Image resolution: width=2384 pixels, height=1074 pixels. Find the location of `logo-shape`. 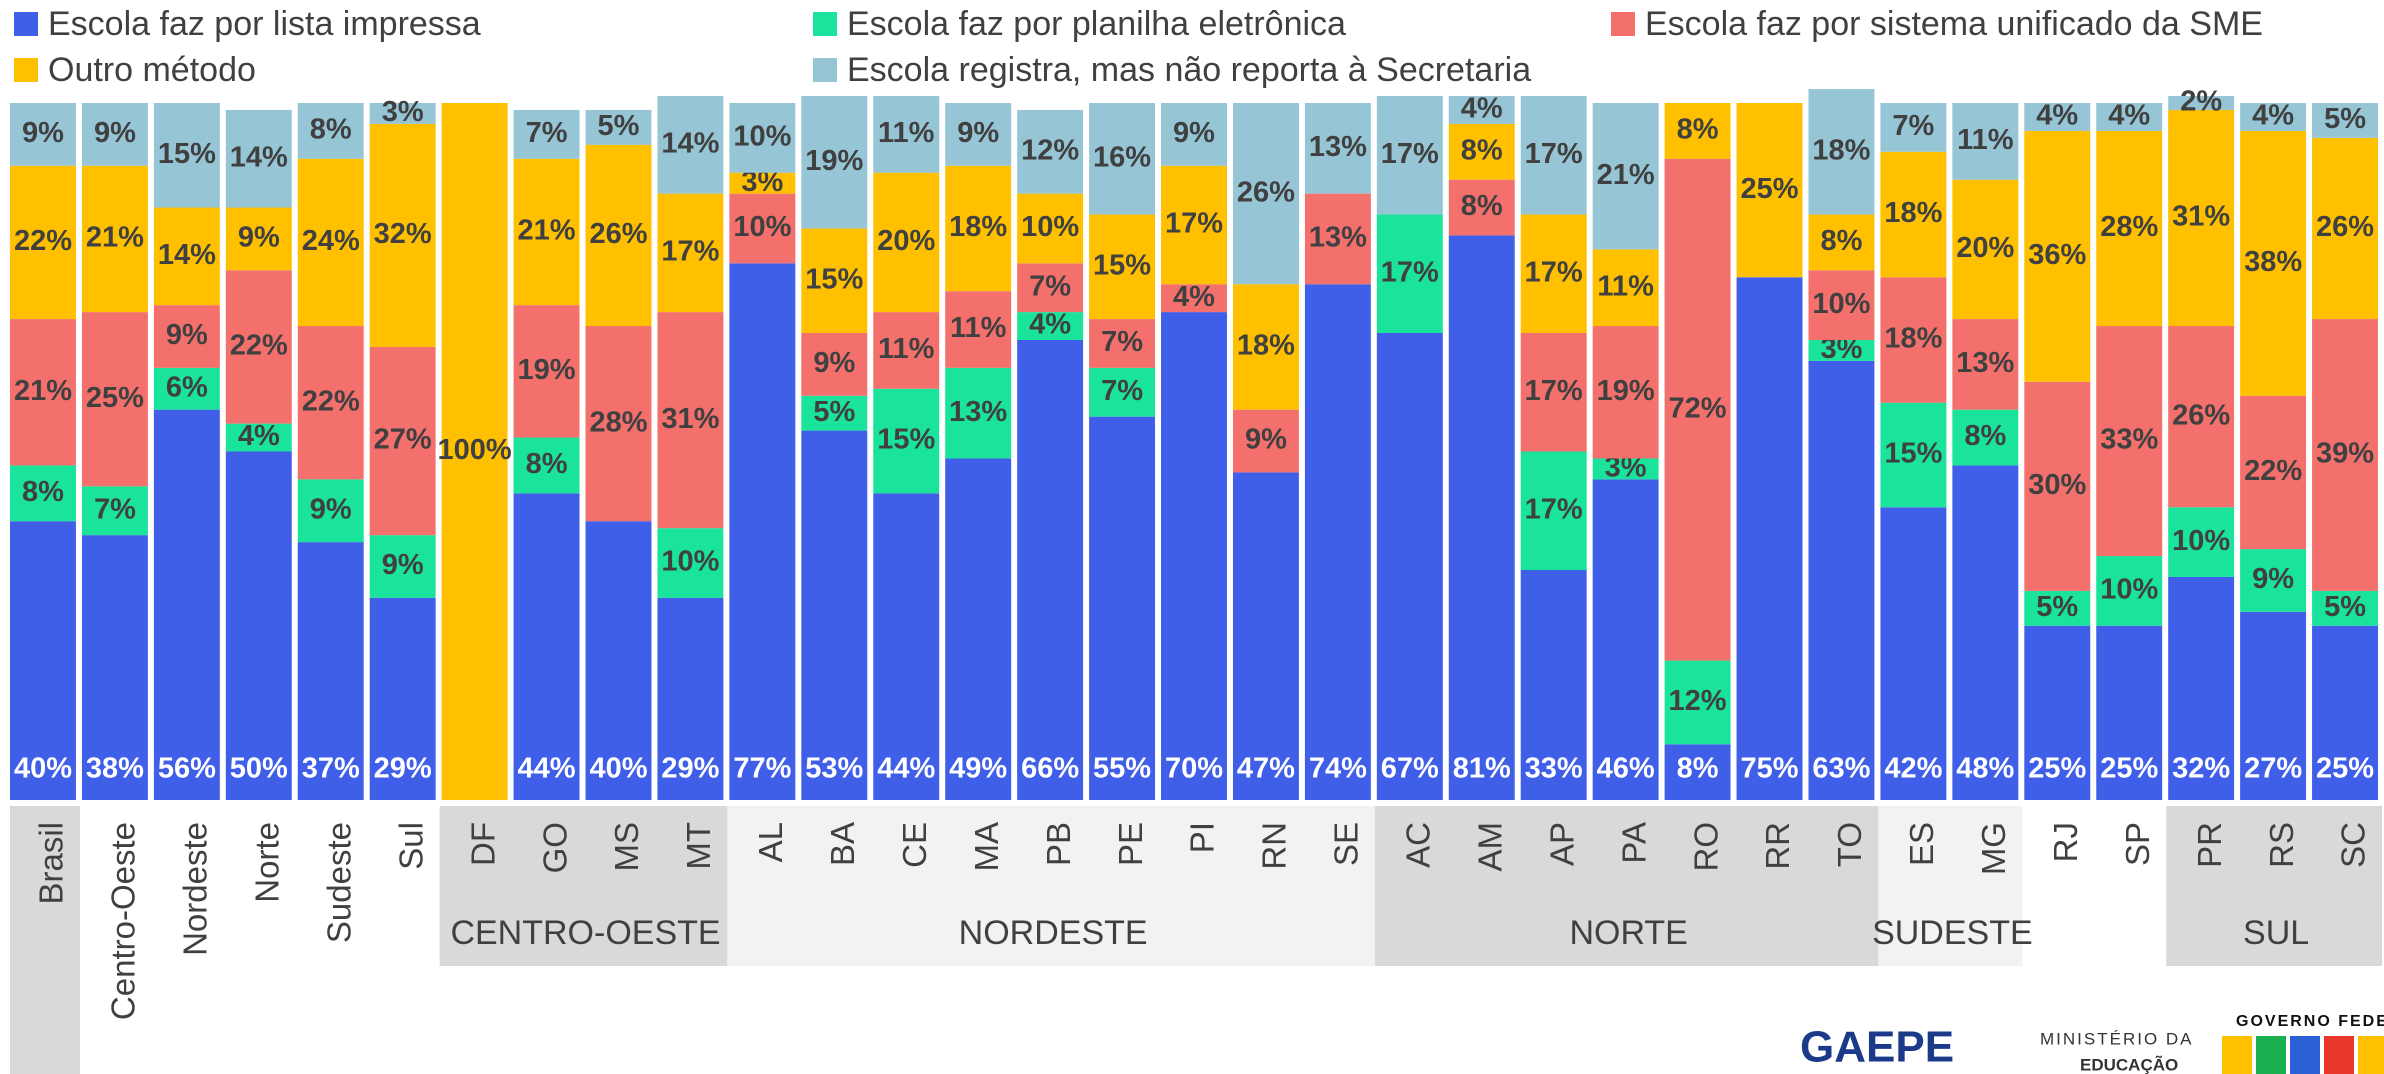

logo-shape is located at coordinates (2237, 1055).